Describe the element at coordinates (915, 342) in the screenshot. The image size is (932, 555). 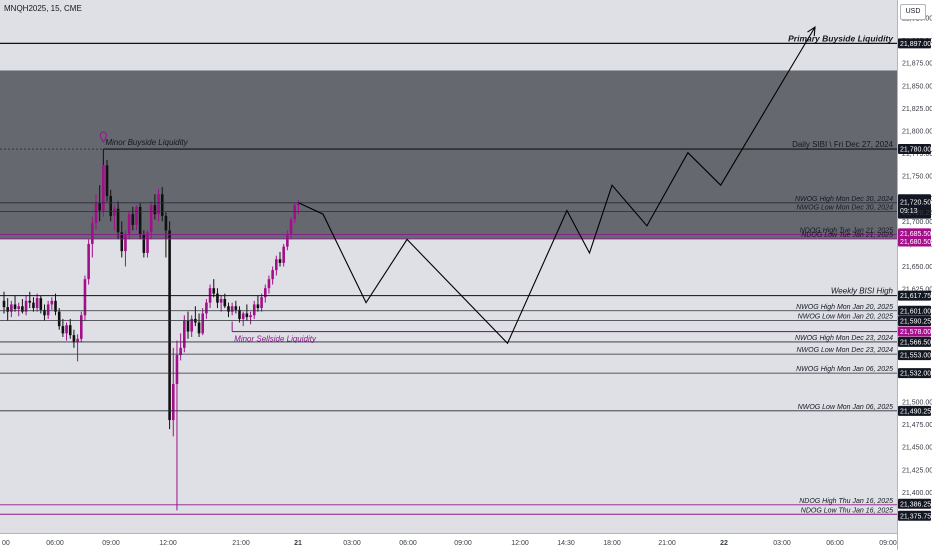
I see `price-tag-label: 21,566.50` at that location.